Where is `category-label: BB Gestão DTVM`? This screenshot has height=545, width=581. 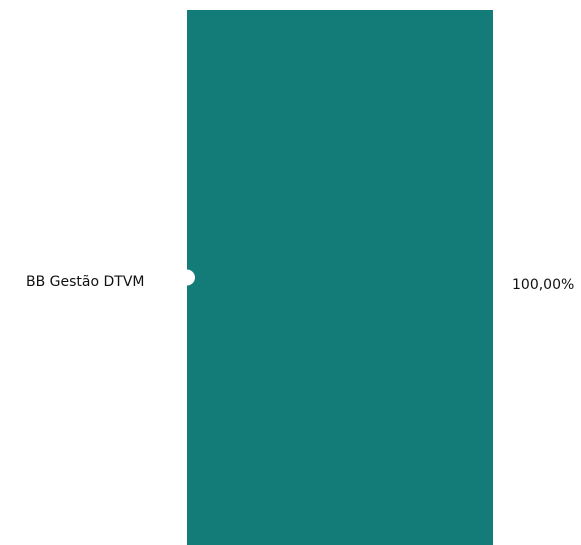
category-label: BB Gestão DTVM is located at coordinates (85, 282).